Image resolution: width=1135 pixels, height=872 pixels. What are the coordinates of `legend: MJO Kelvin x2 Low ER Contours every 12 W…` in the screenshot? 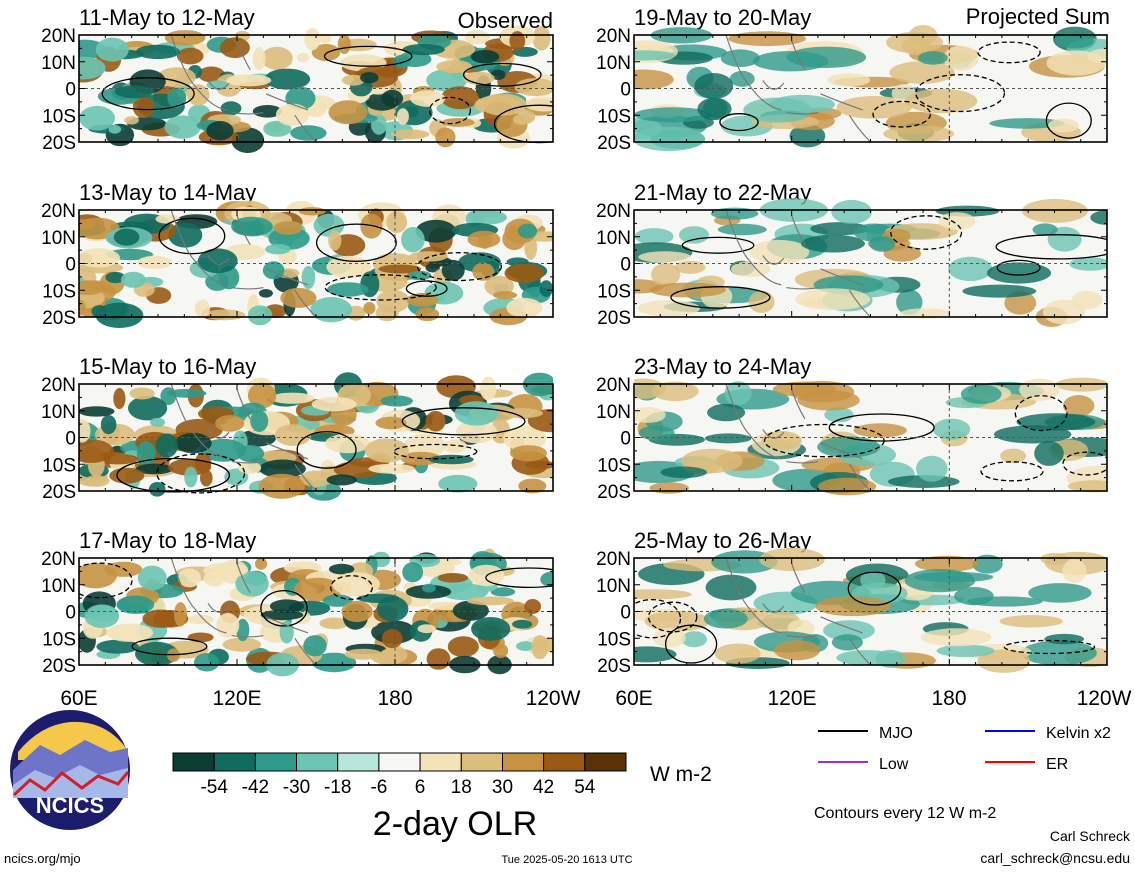 It's located at (962, 773).